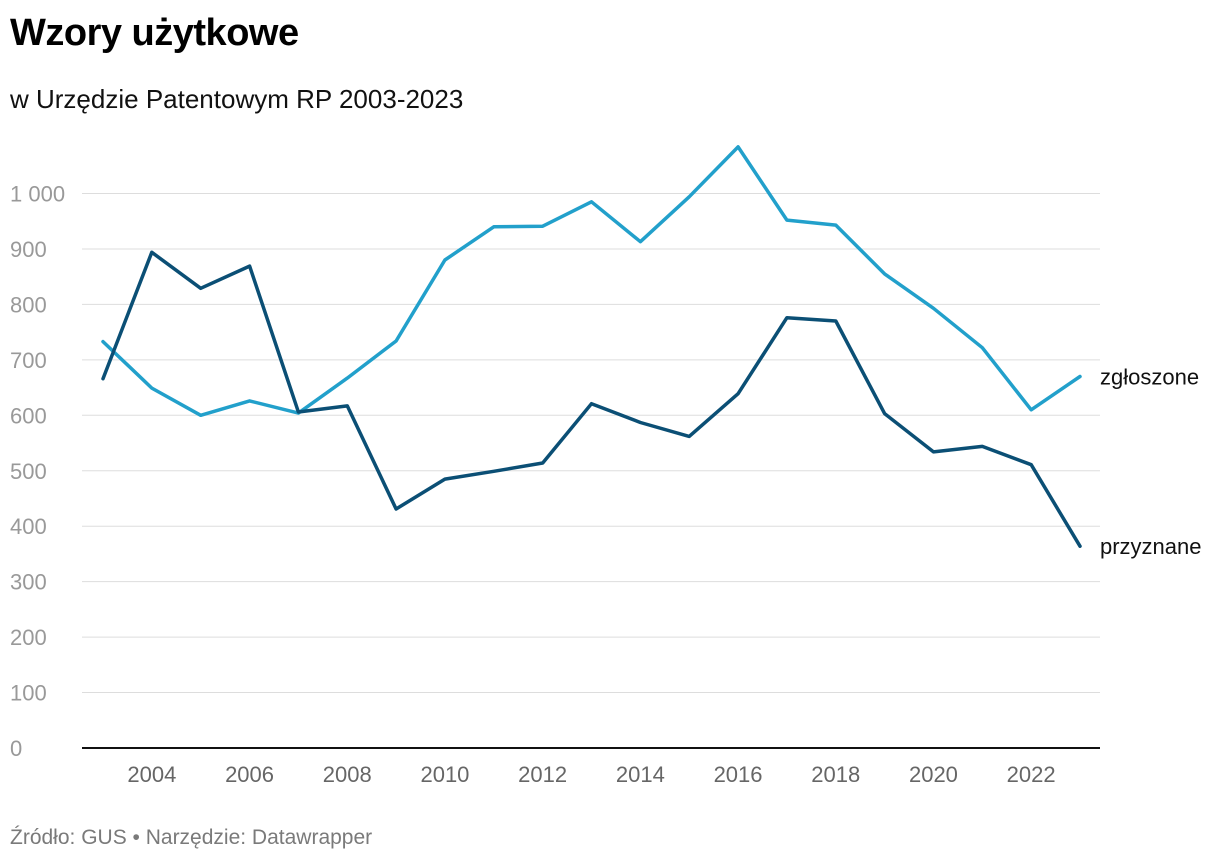  Describe the element at coordinates (1149, 376) in the screenshot. I see `series-label-zgloszone: zgłoszone` at that location.